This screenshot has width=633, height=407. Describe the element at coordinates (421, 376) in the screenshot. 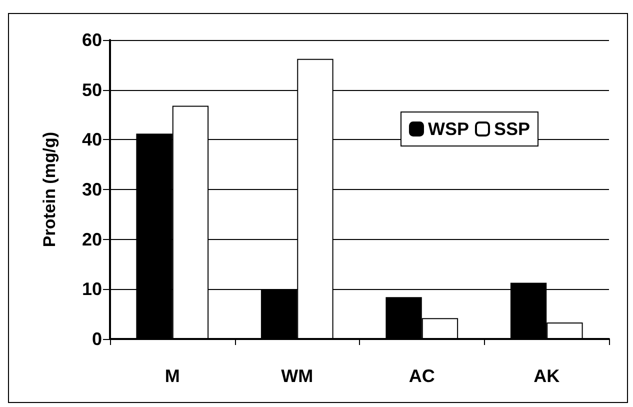

I see `x-tick-label: AC` at that location.